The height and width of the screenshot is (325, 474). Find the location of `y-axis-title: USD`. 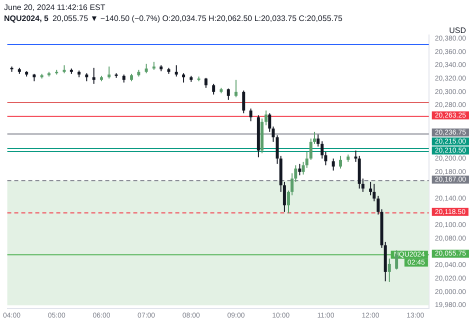

y-axis-title: USD is located at coordinates (457, 30).